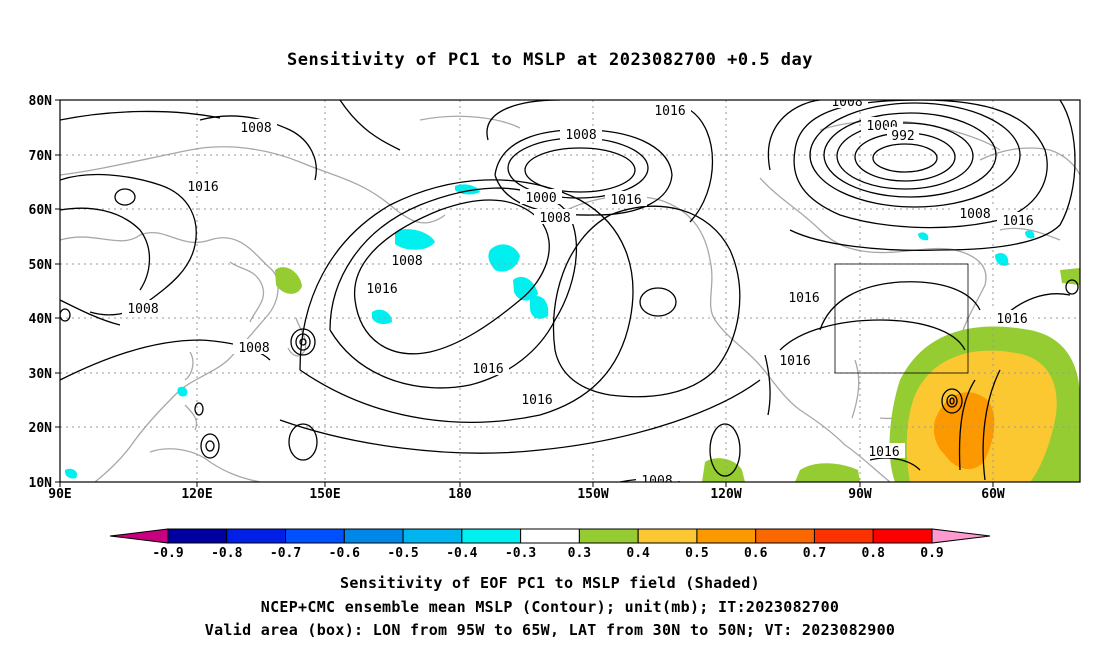 Image resolution: width=1100 pixels, height=650 pixels. Describe the element at coordinates (285, 553) in the screenshot. I see `colorbar-label: -0.7` at that location.